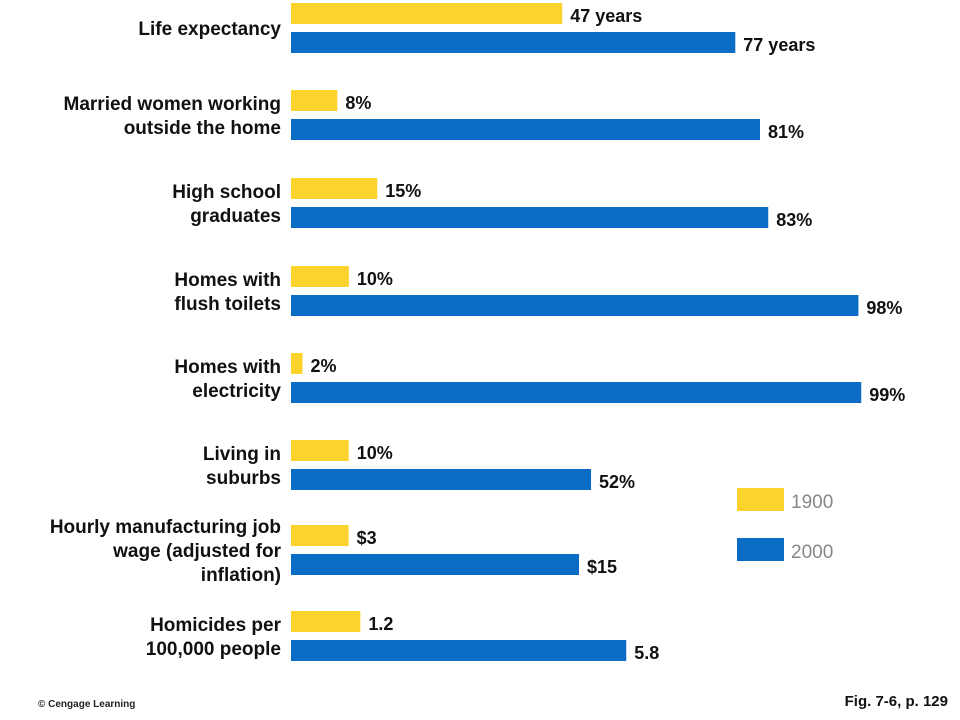  Describe the element at coordinates (779, 45) in the screenshot. I see `data-label: 77 years` at that location.